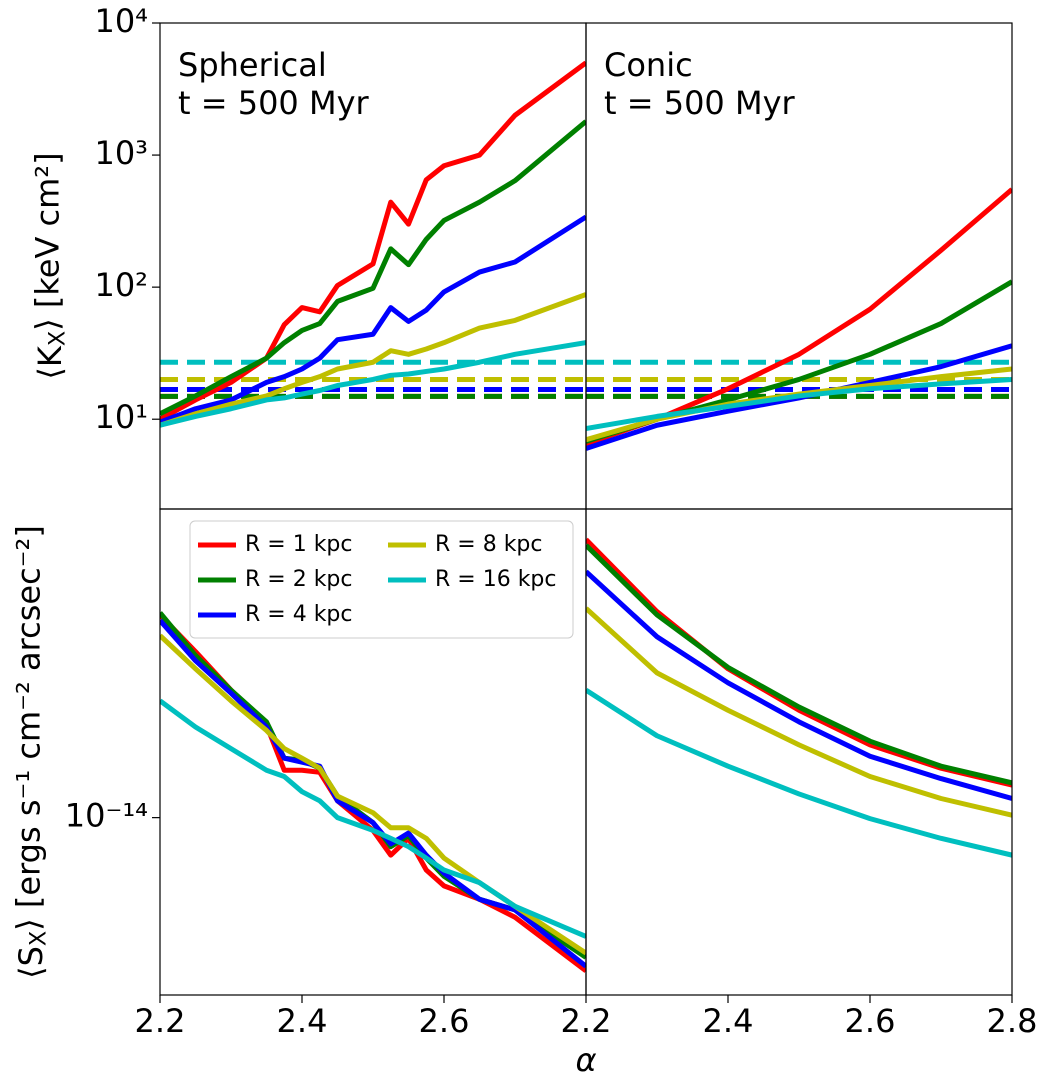  I want to click on y-tick-label: 10¹, so click(121, 417).